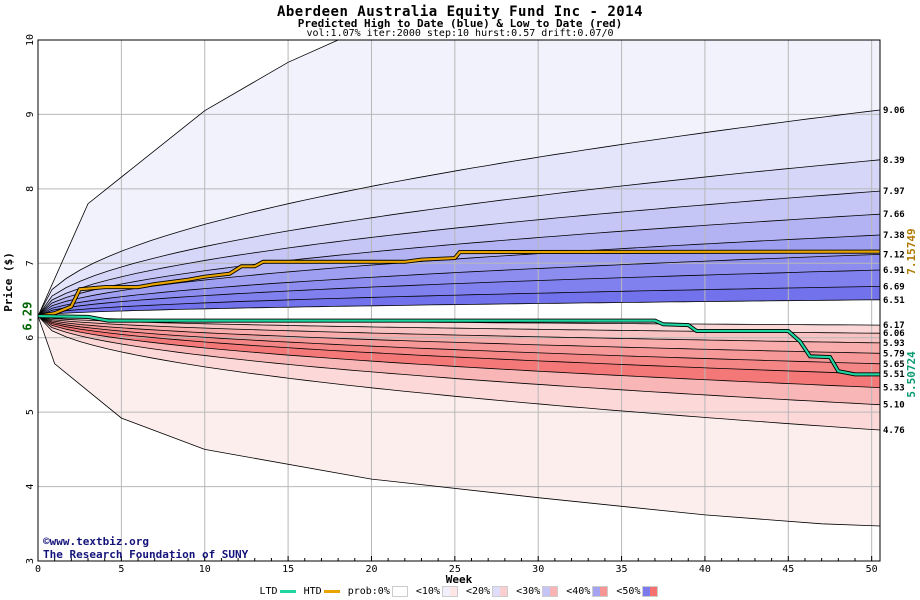 This screenshot has height=600, width=920. Describe the element at coordinates (30, 40) in the screenshot. I see `y-tick-label: 10` at that location.